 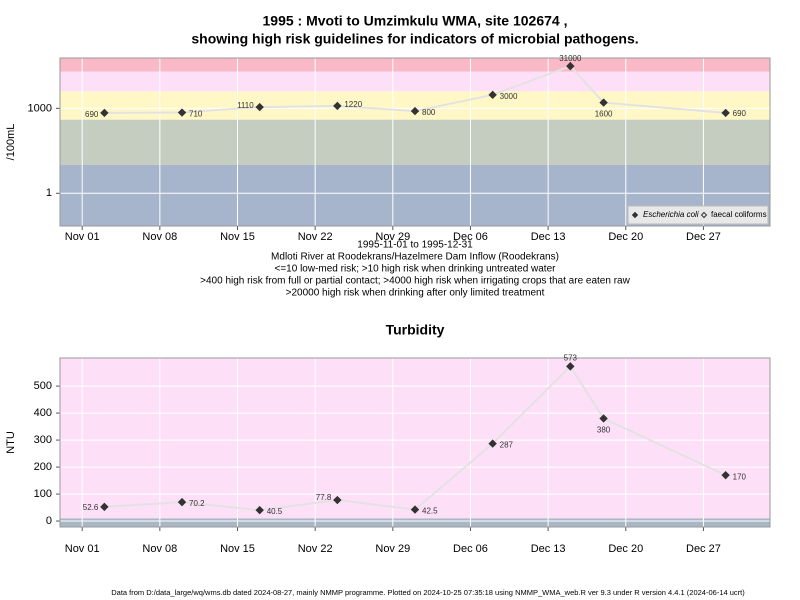 What do you see at coordinates (11, 442) in the screenshot?
I see `y-axis-label: NTU` at bounding box center [11, 442].